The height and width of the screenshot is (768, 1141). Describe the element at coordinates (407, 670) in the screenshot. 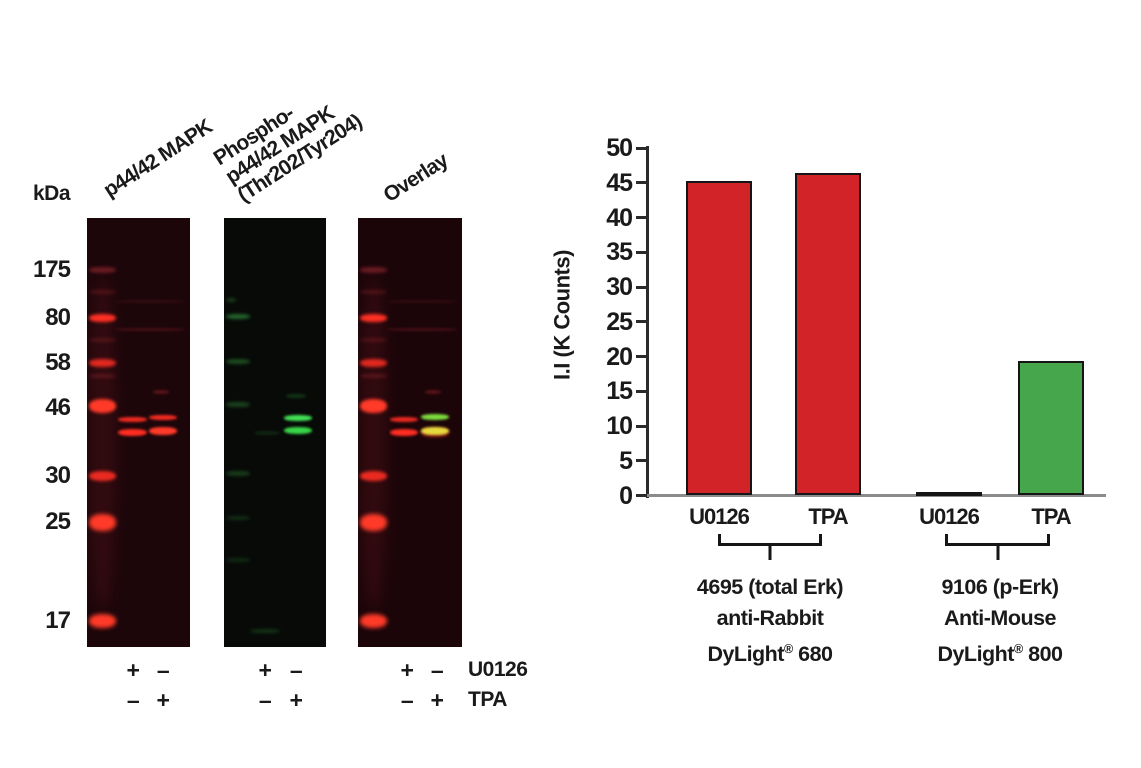

I see `treatment-sign-u0126-panel3: +` at that location.